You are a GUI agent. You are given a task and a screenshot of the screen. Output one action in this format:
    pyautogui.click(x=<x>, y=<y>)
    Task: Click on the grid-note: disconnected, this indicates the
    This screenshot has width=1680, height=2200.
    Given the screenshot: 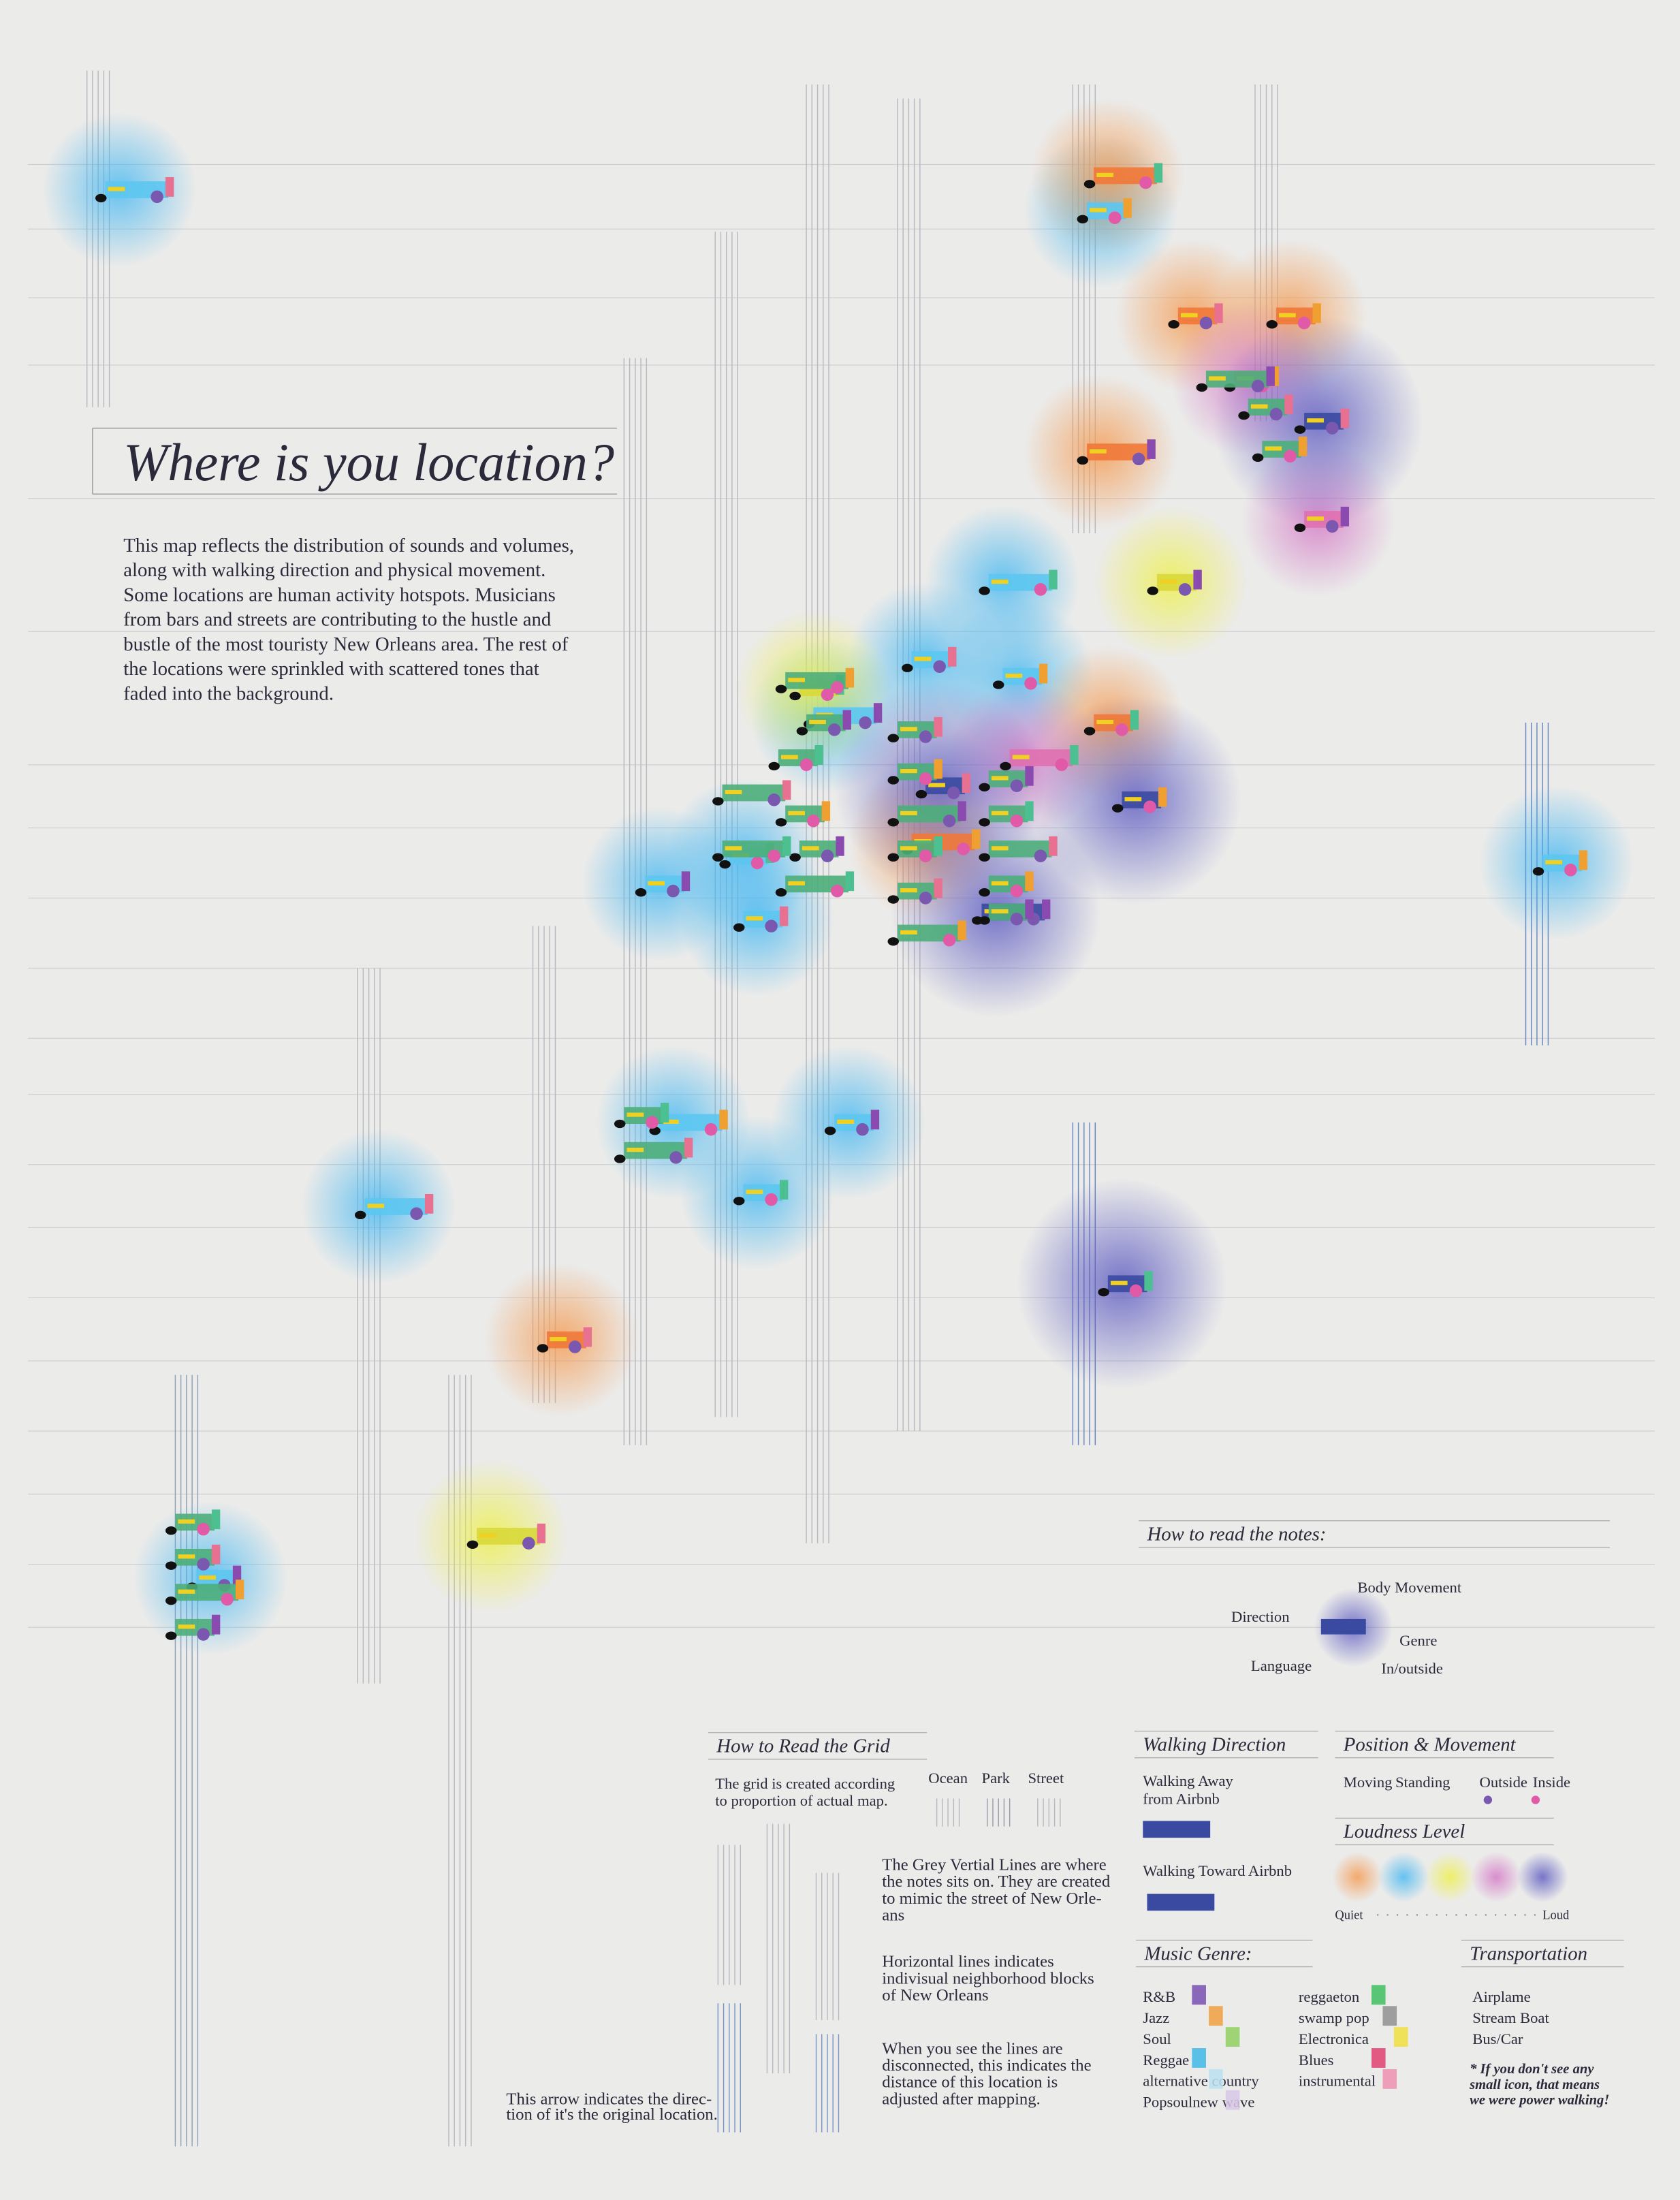 What is the action you would take?
    pyautogui.click(x=986, y=2065)
    